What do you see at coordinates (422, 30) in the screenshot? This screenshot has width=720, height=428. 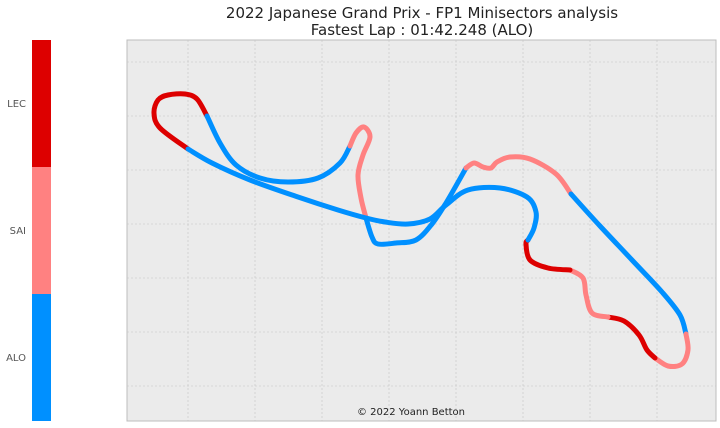 I see `chart-subtitle: Fastest Lap : 01:42.248 (ALO)` at bounding box center [422, 30].